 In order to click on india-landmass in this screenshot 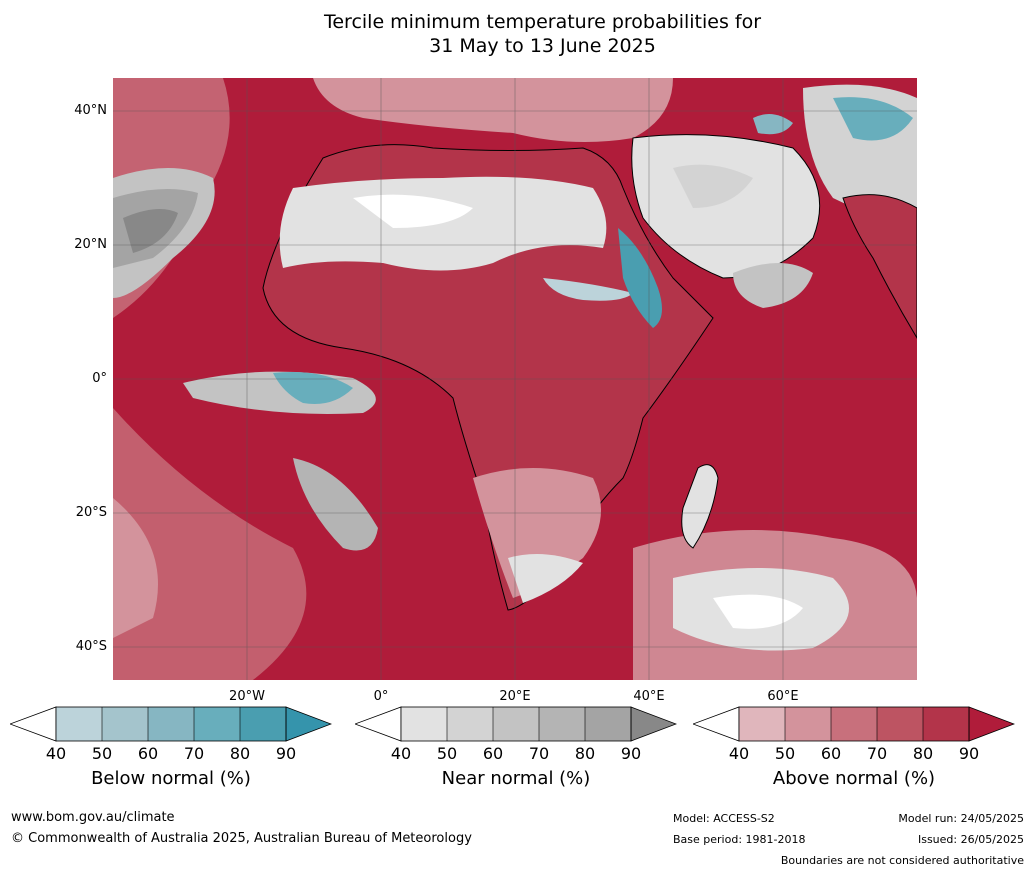, I will do `click(879, 266)`.